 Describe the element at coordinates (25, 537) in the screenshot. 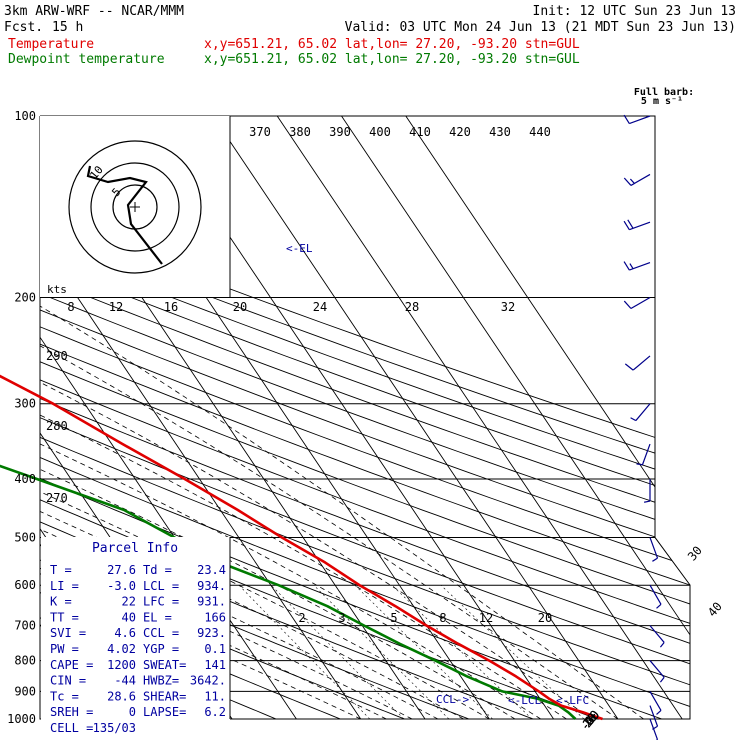

I see `pressure-tick-label: 500` at that location.